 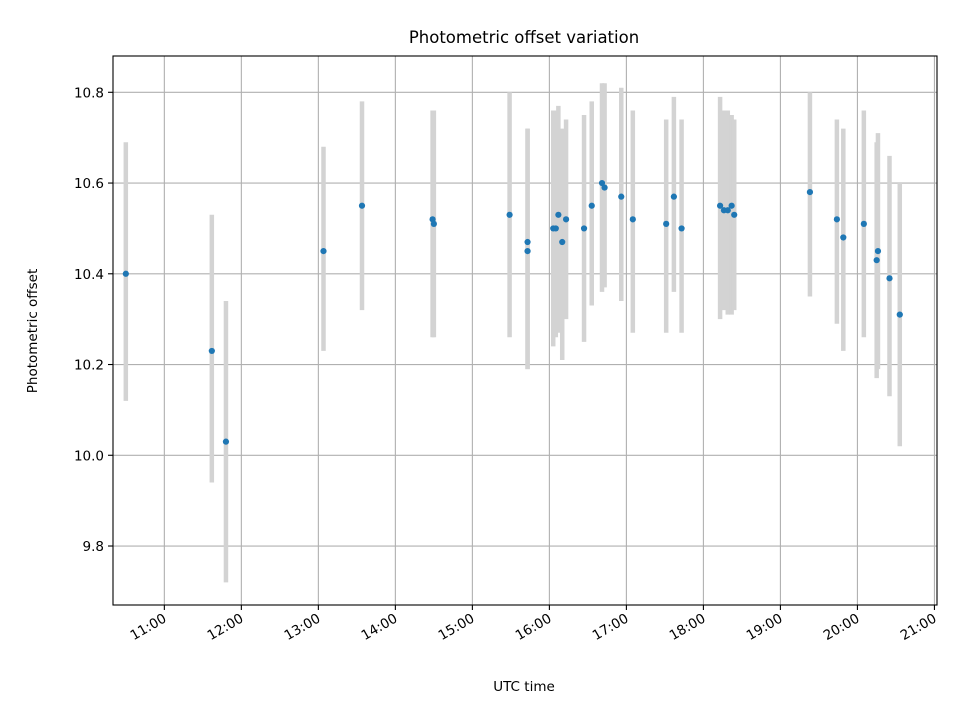 I want to click on y-tick-label: 10.0, so click(x=89, y=456).